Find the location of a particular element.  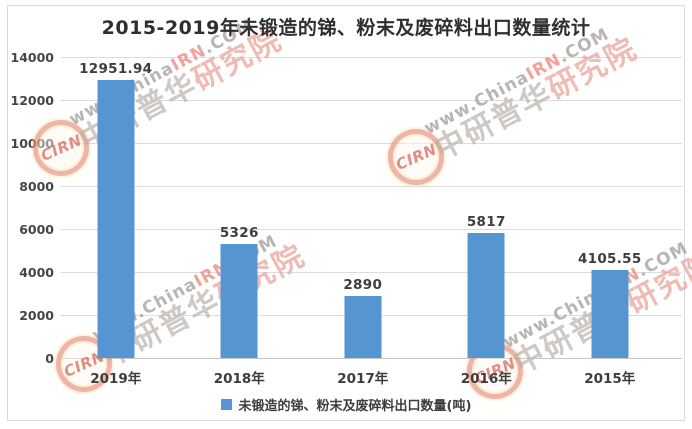

bar-2016 is located at coordinates (486, 295).